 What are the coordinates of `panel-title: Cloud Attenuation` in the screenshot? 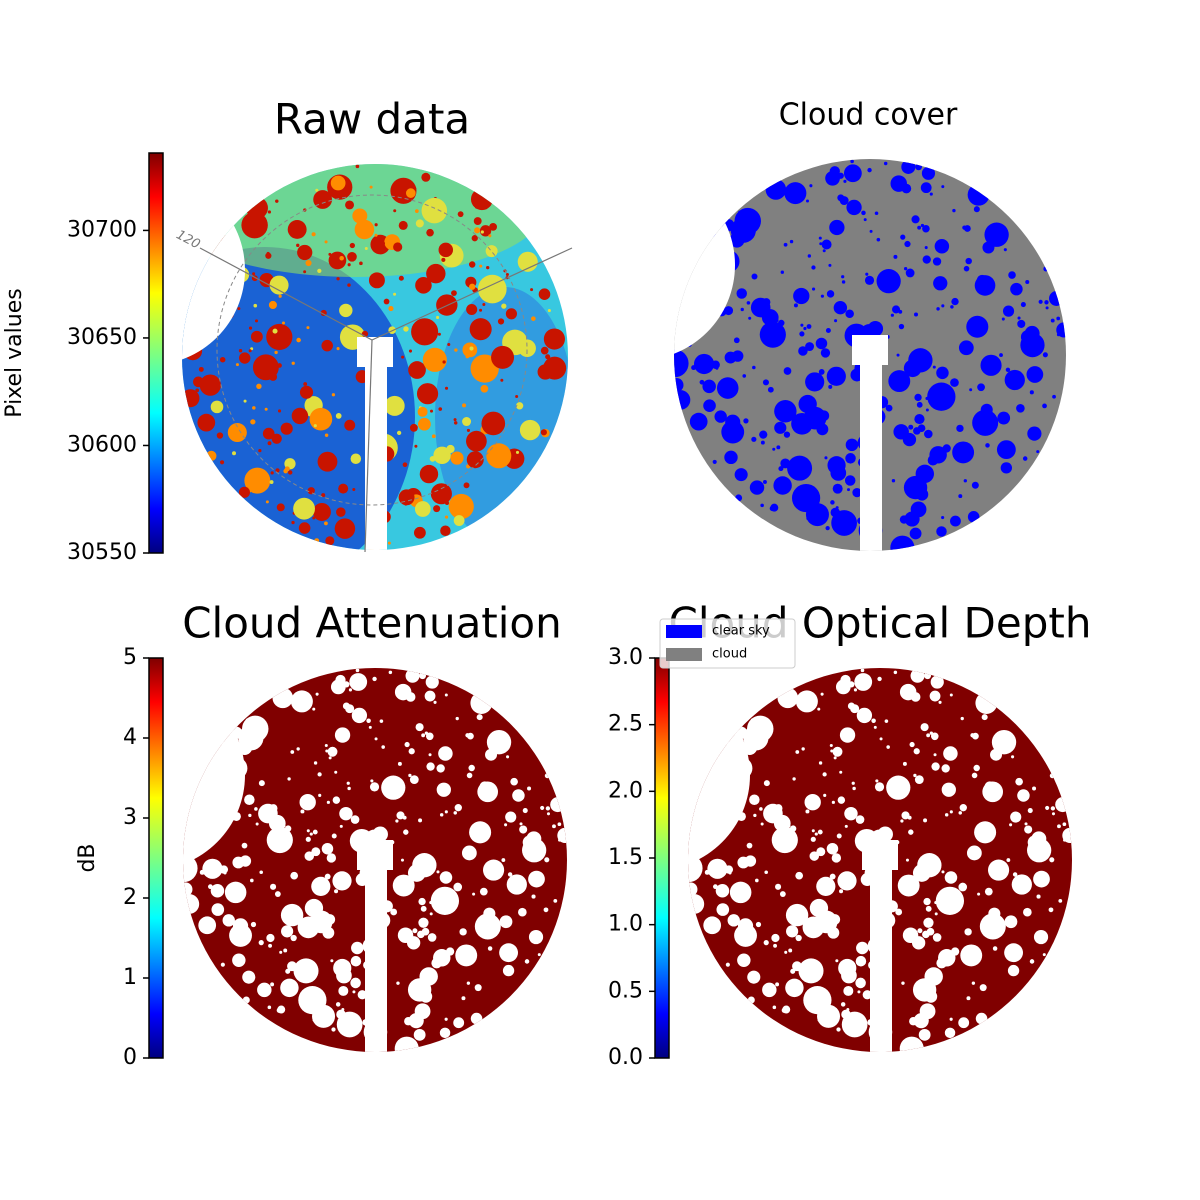 It's located at (372, 623).